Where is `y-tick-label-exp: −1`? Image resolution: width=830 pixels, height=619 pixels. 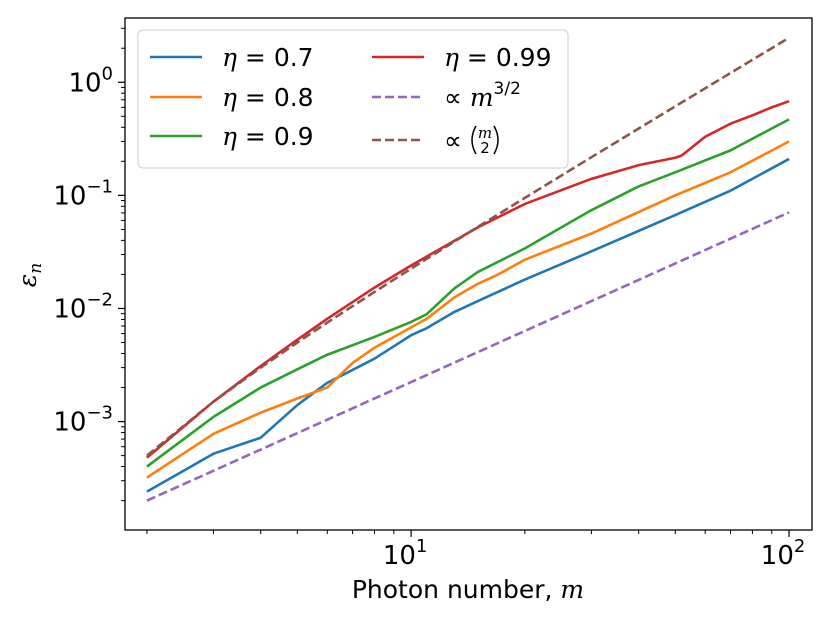 y-tick-label-exp: −1 is located at coordinates (99, 186).